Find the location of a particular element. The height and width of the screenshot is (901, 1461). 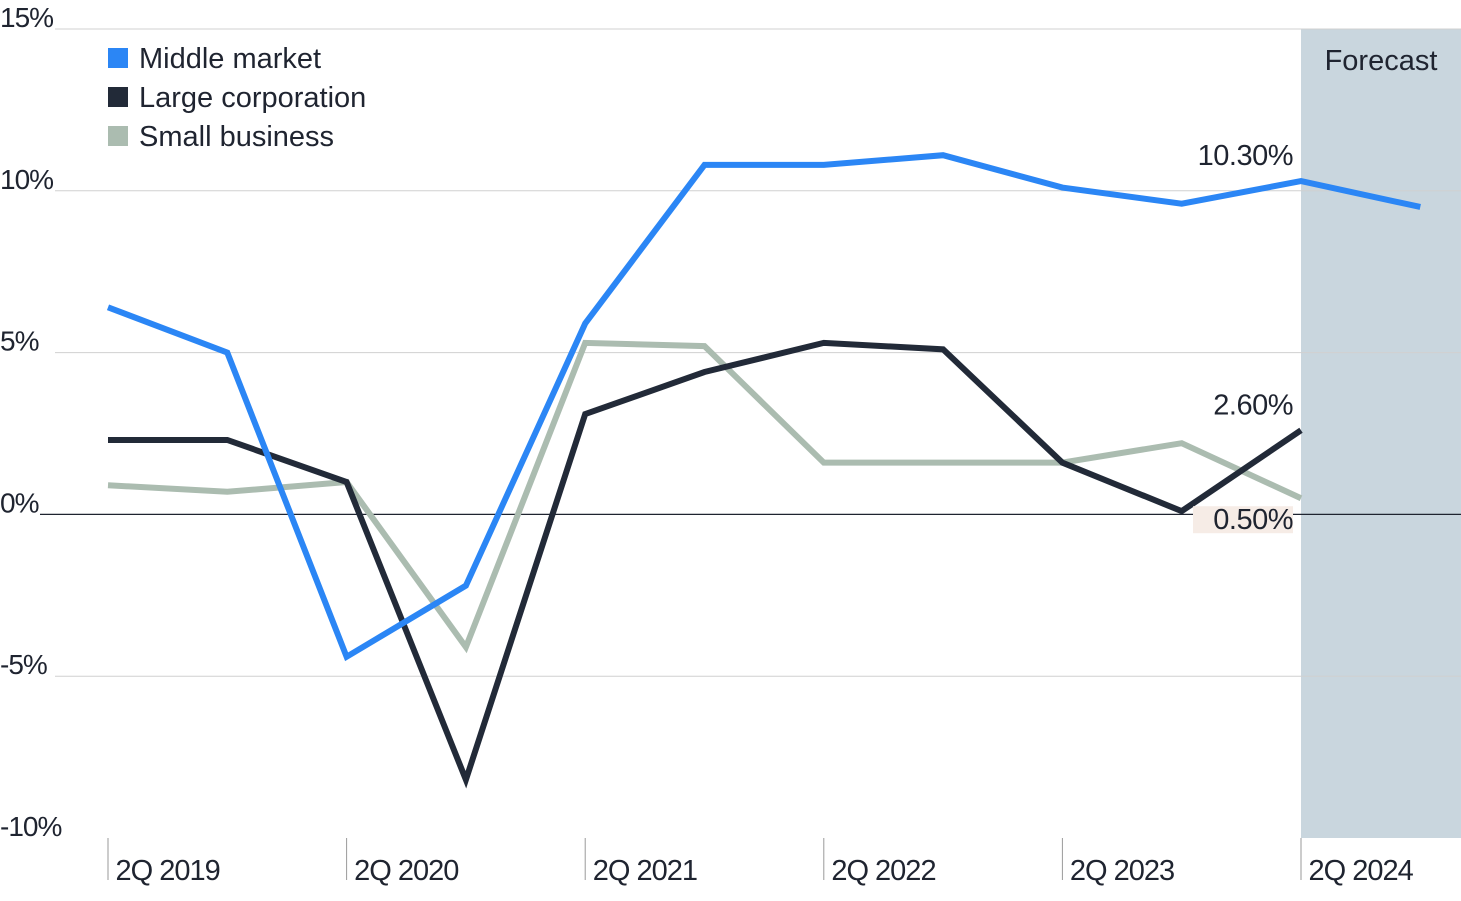

x-tick-label: 2Q 2024 is located at coordinates (1361, 871).